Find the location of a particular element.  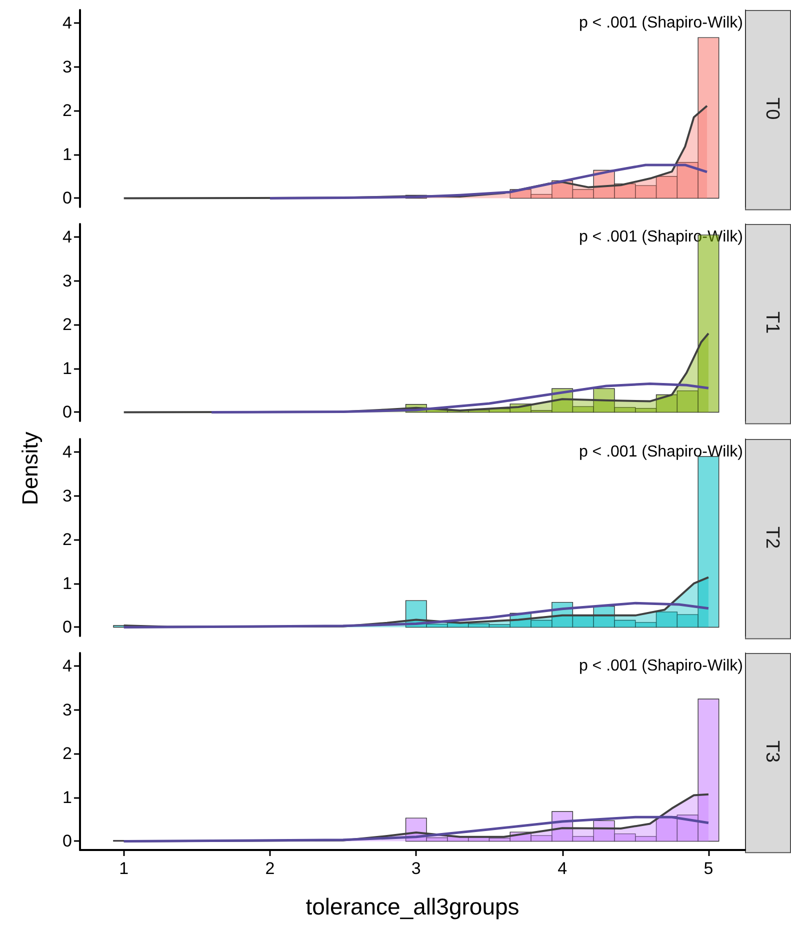

y2-axis-title: T0 is located at coordinates (772, 109).